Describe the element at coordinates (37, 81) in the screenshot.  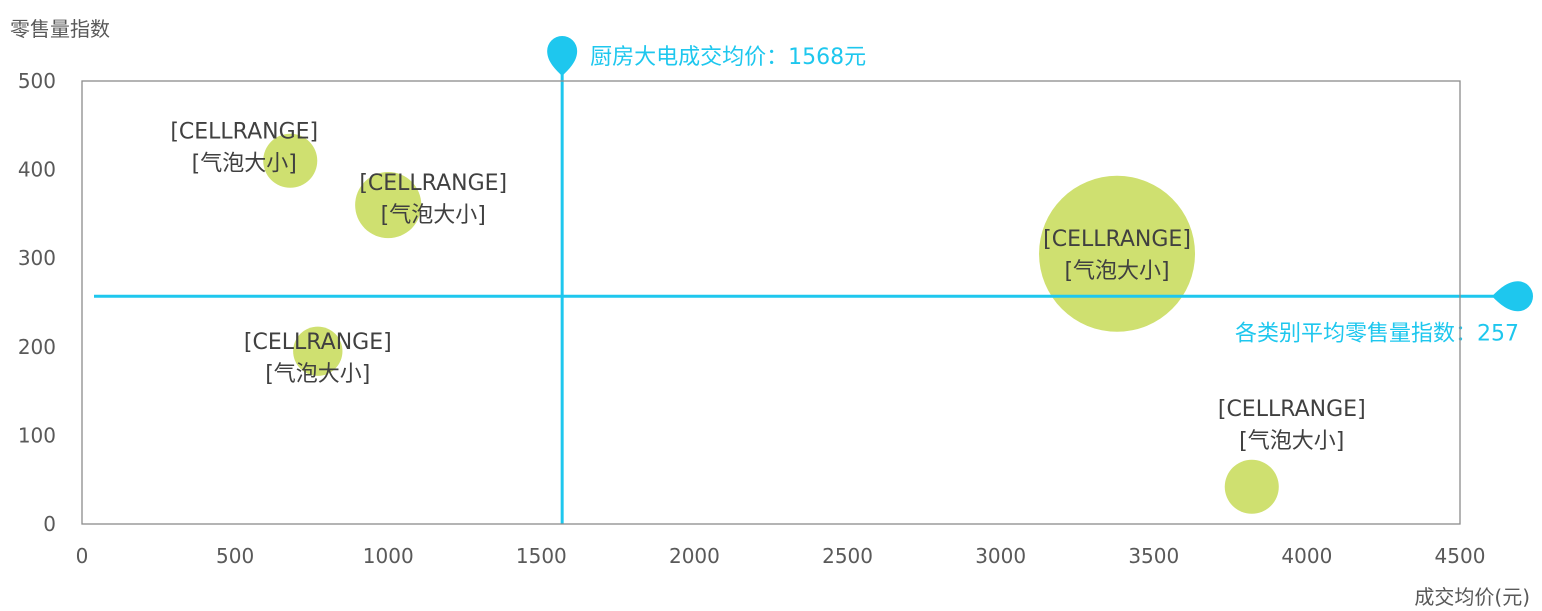
I see `y-tick-label: 500` at that location.